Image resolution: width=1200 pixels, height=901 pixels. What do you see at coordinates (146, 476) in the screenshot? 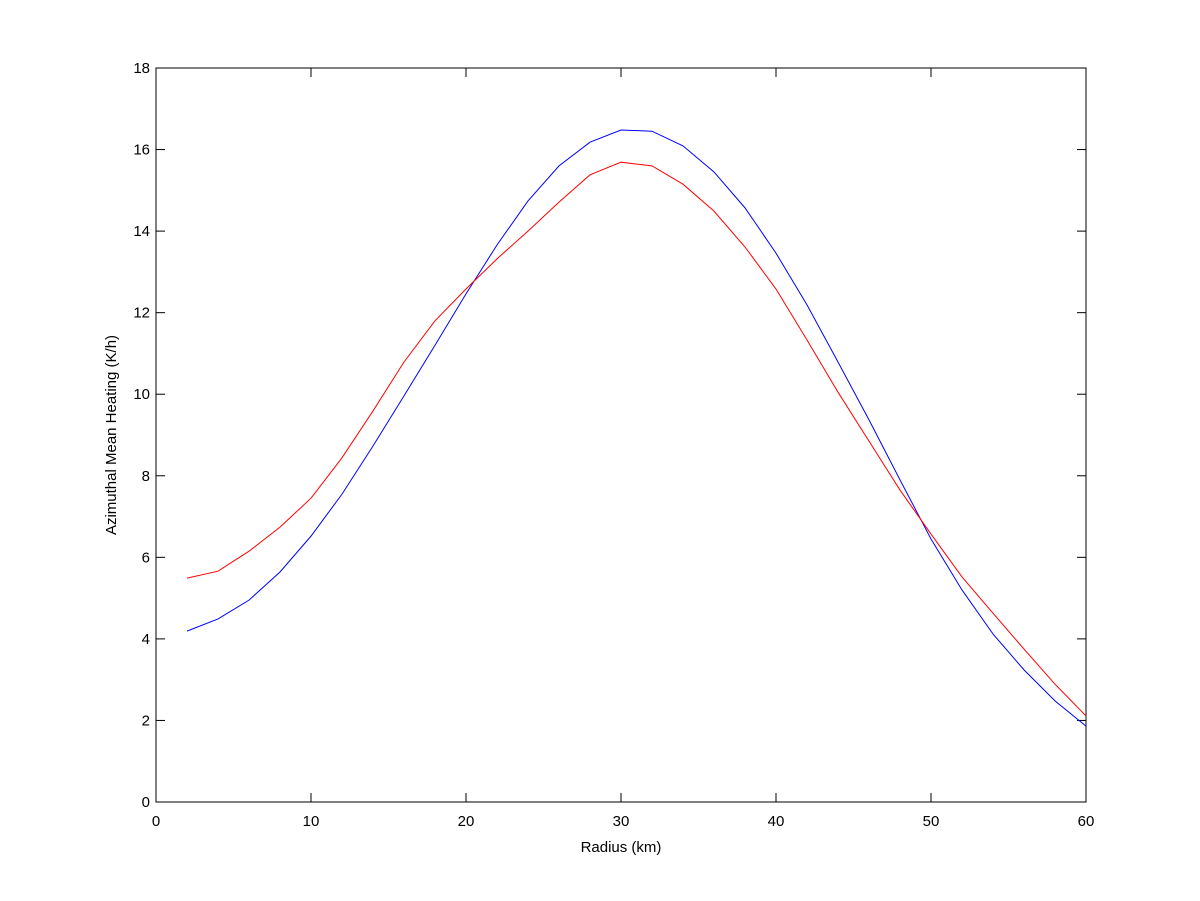
I see `y-tick-label: 8` at bounding box center [146, 476].